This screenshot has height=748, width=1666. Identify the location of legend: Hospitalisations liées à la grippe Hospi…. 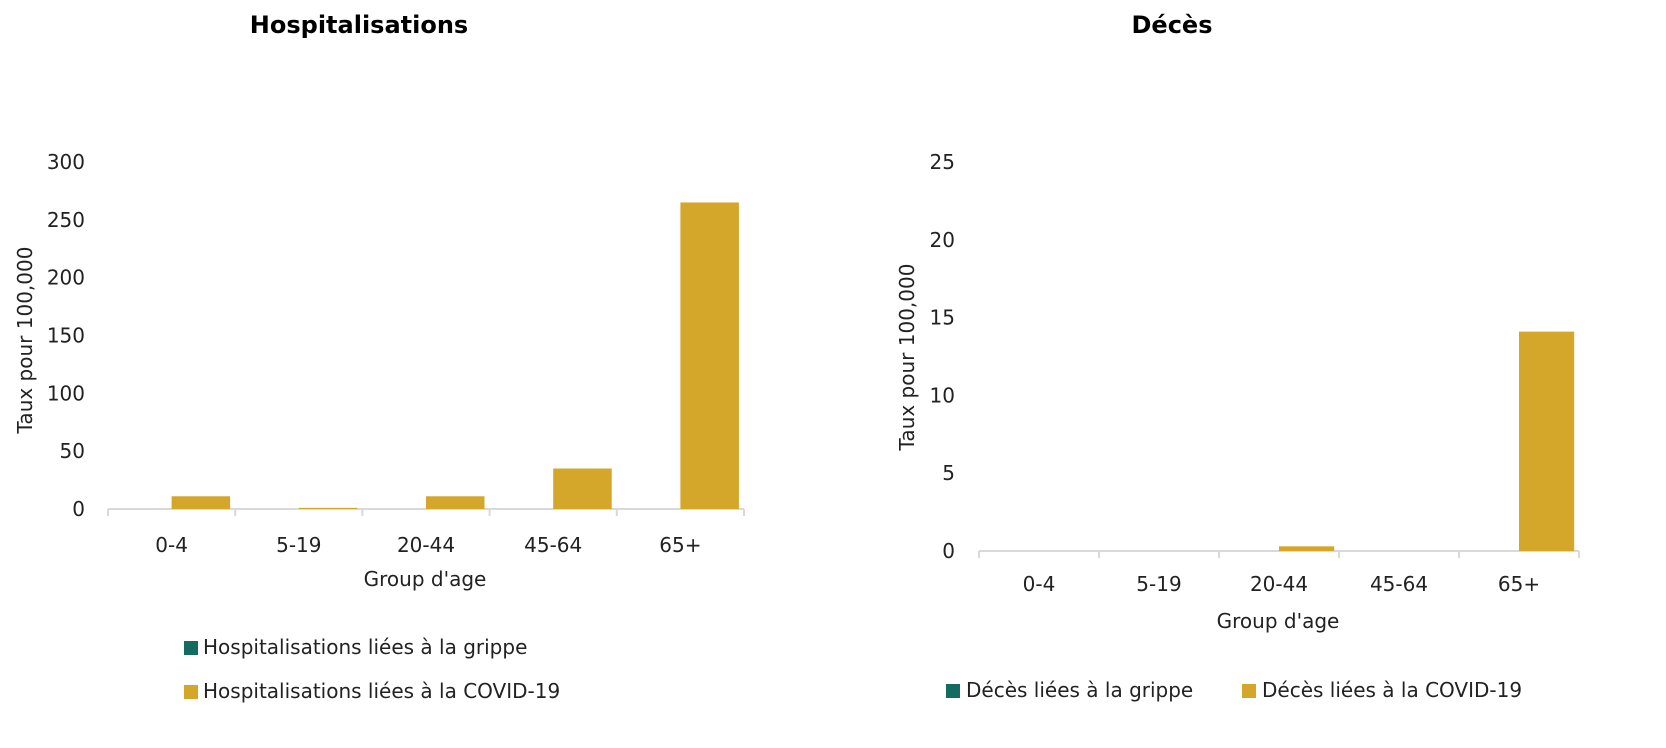
(372, 669).